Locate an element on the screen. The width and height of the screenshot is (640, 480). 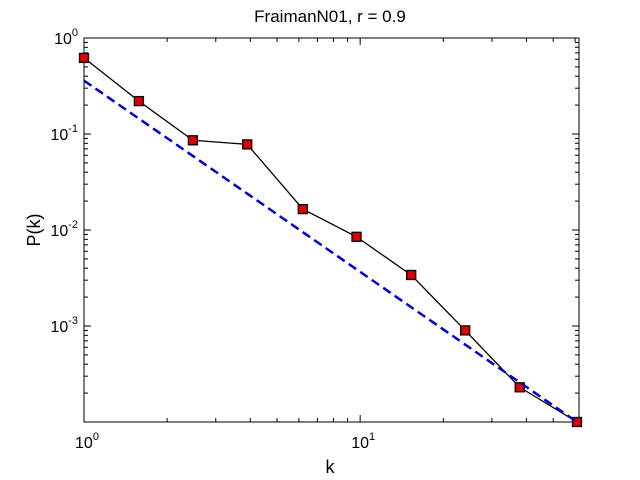
chart-title: FraimanN01, r = 0.9 is located at coordinates (330, 16).